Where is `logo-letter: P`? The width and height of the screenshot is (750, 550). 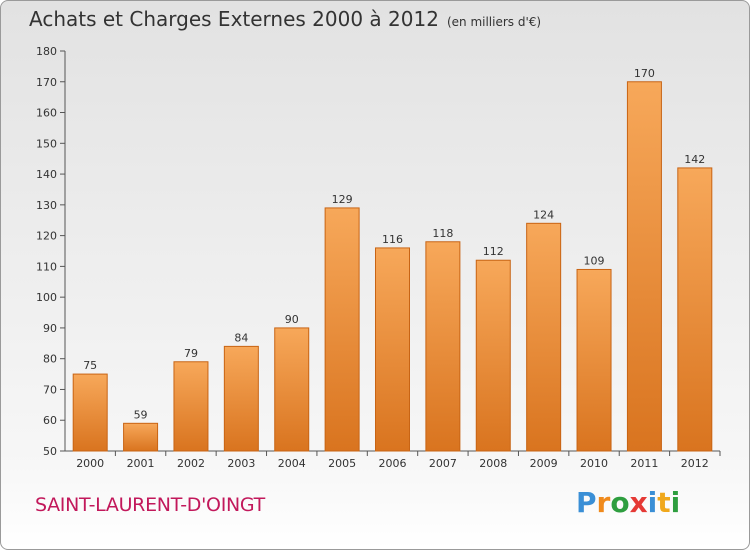 logo-letter: P is located at coordinates (586, 502).